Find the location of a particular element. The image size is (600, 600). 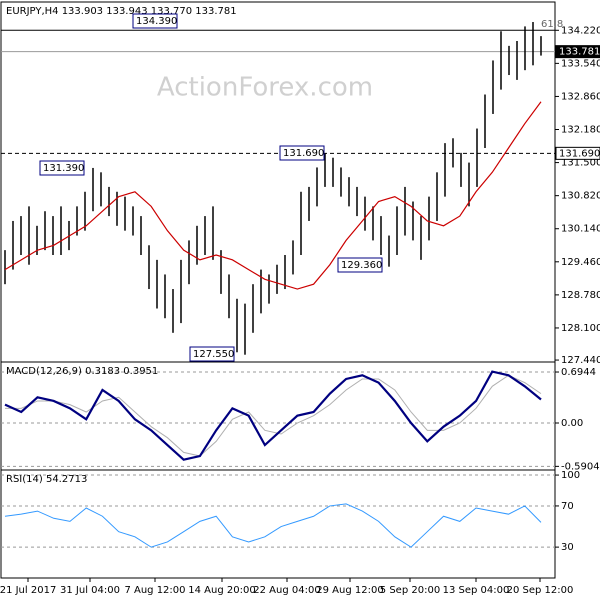

annotation: 127.550 is located at coordinates (213, 354).